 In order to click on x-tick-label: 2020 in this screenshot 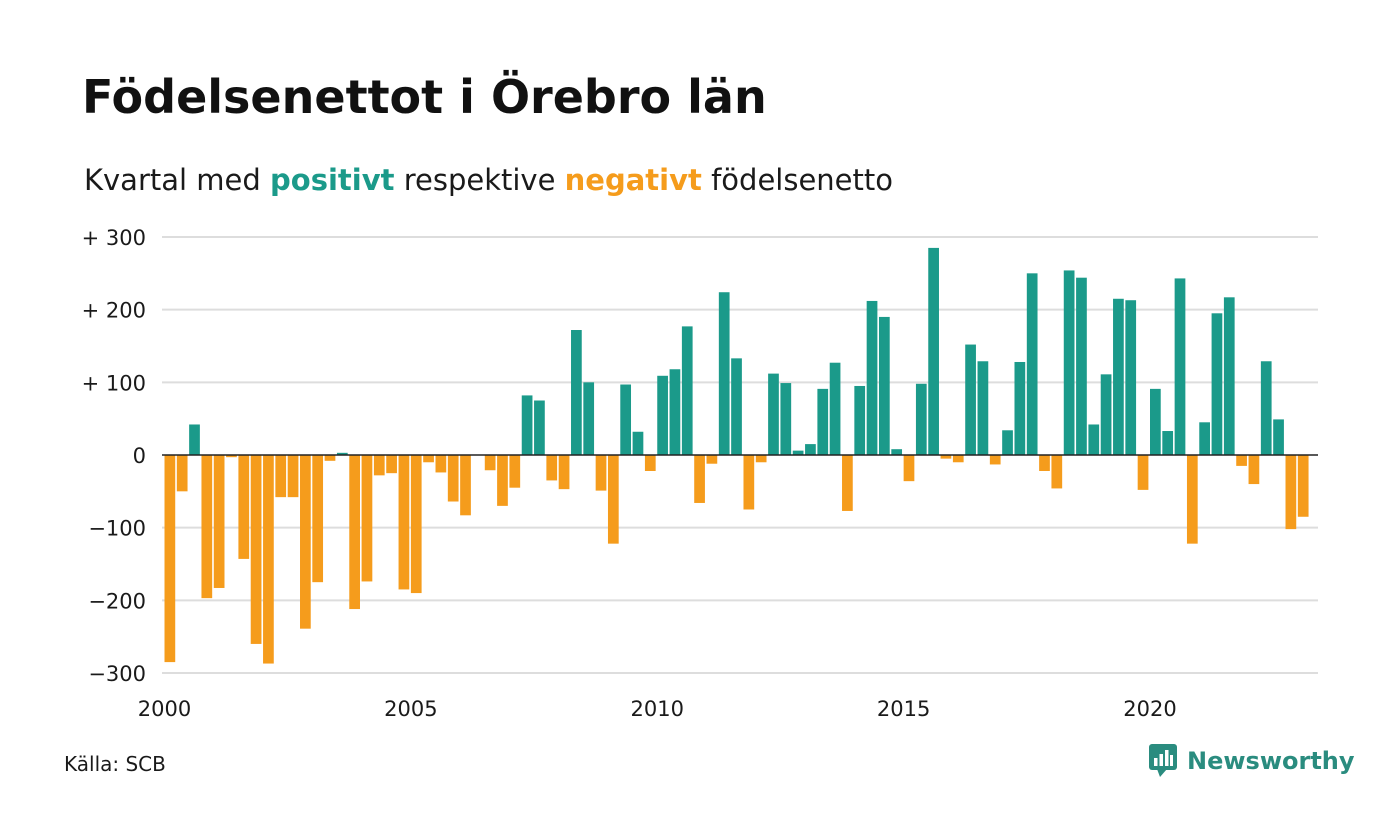, I will do `click(1149, 709)`.